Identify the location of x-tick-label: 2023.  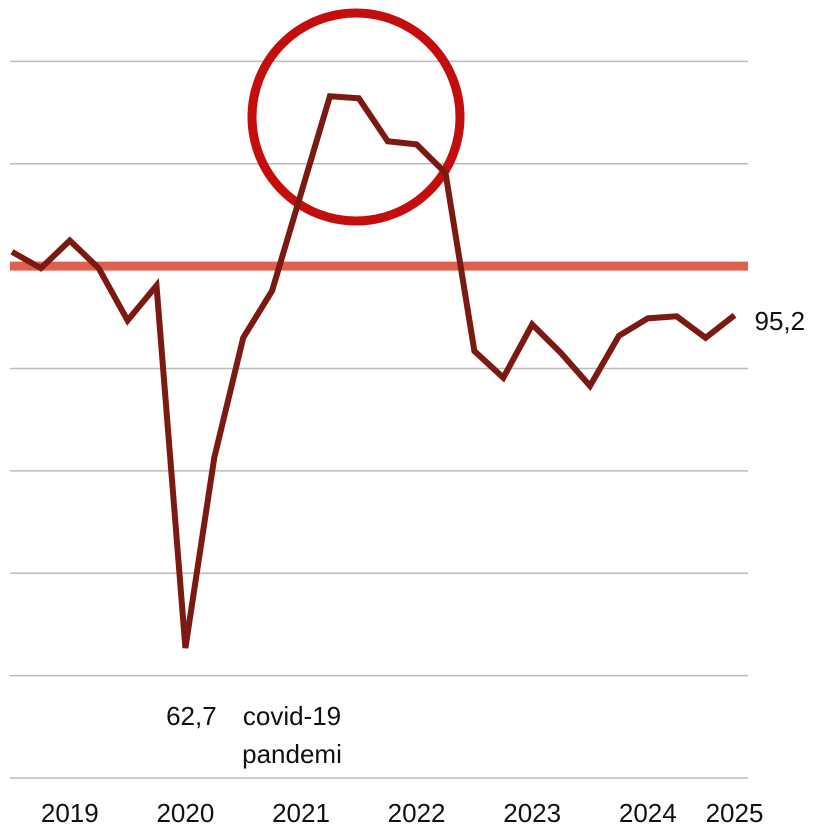
(532, 813).